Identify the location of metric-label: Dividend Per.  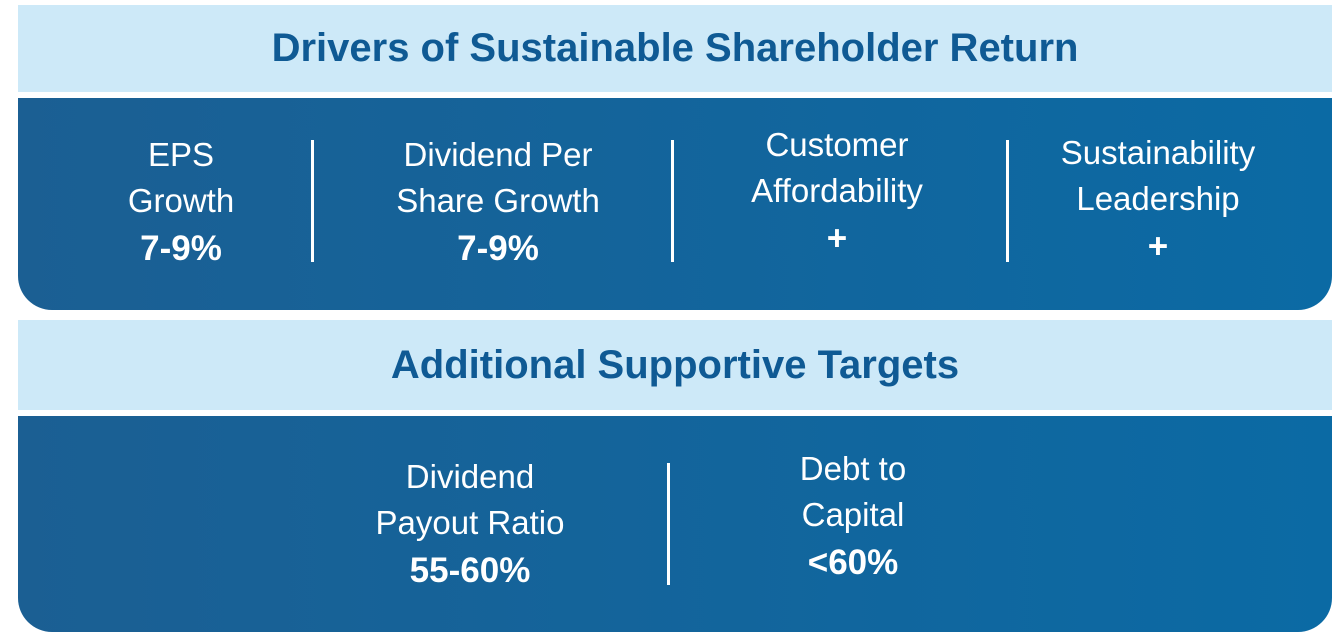
(498, 154).